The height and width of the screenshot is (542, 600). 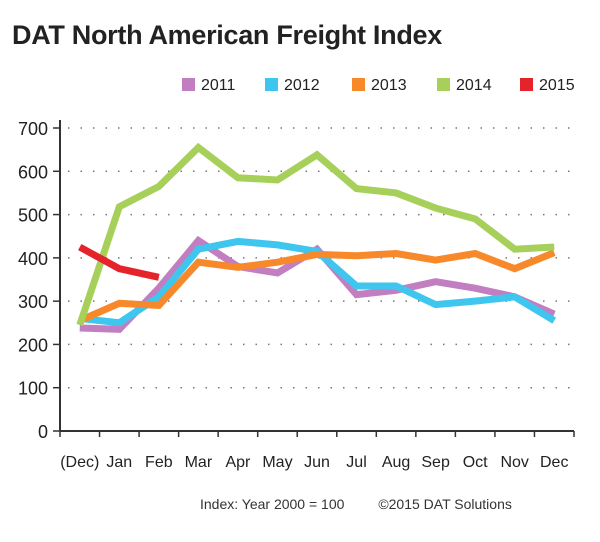 What do you see at coordinates (227, 35) in the screenshot?
I see `chart-title: DAT North American Freight Index` at bounding box center [227, 35].